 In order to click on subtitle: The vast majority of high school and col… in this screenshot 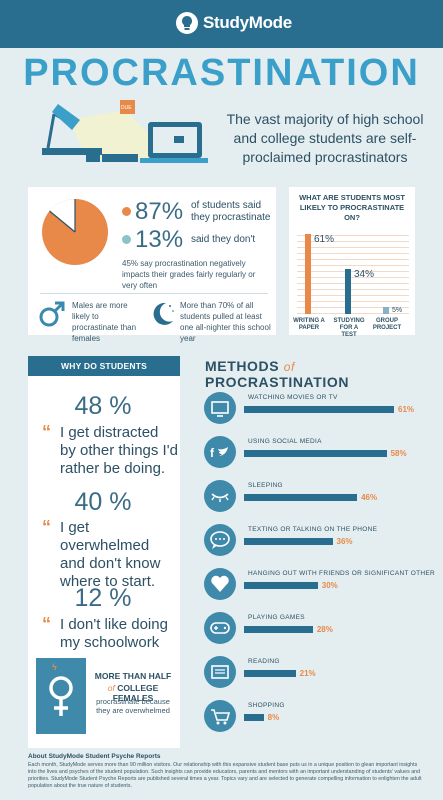, I will do `click(325, 138)`.